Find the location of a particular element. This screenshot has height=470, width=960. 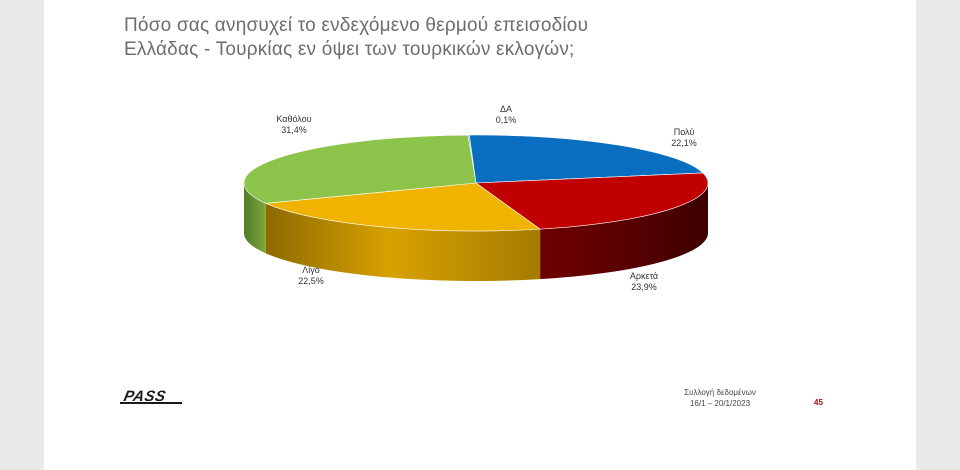

source-line-2: 16/1 – 20/1/2023 is located at coordinates (720, 403).